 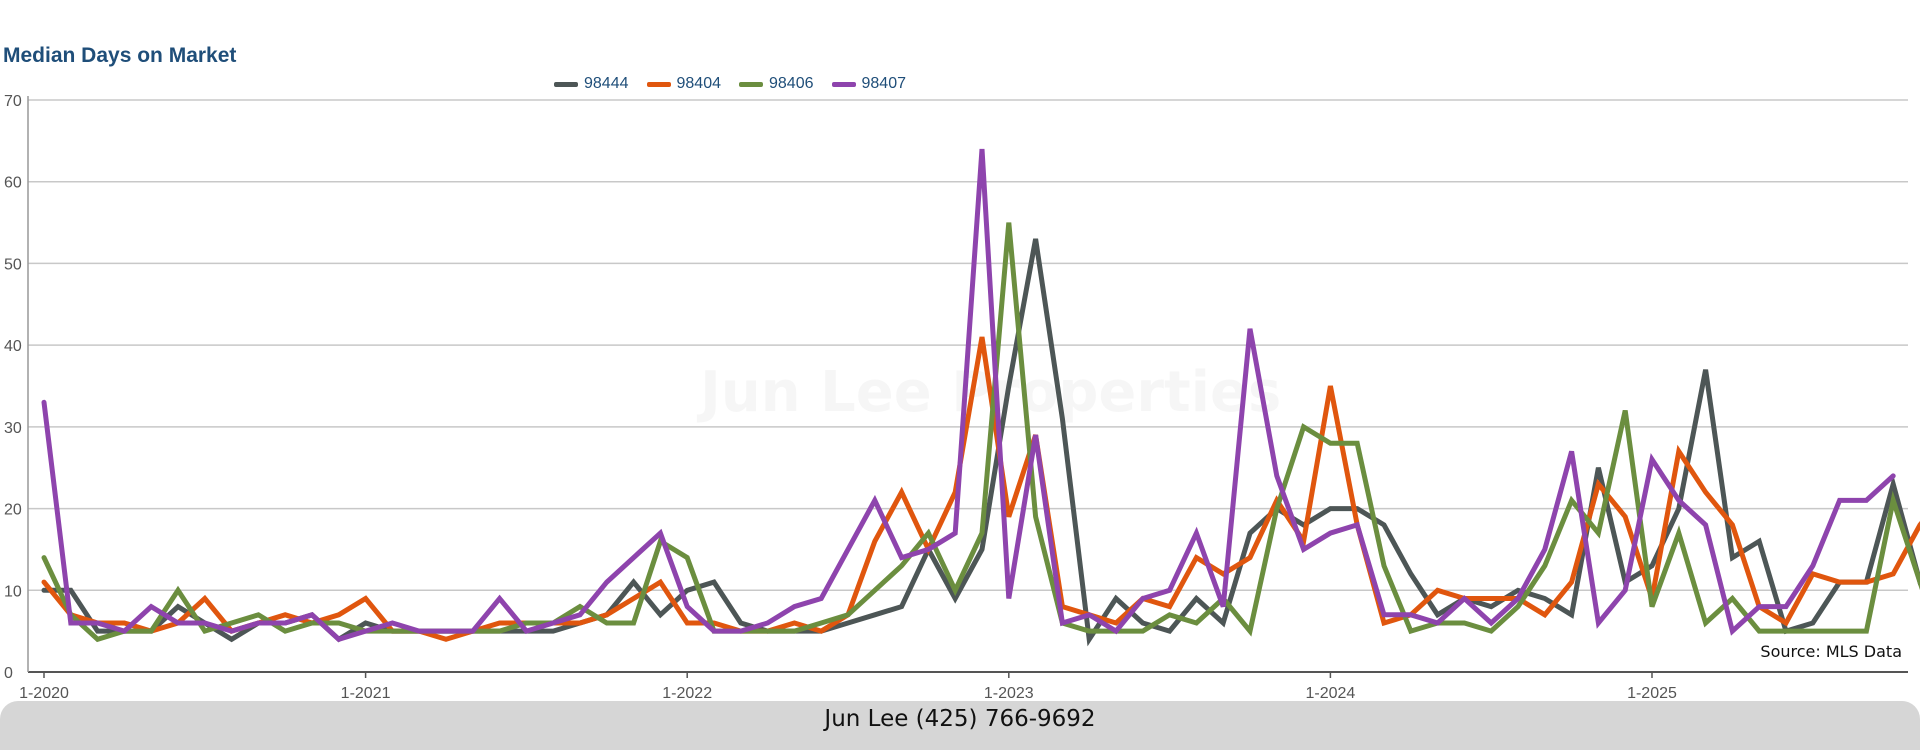 I want to click on footer-bar, so click(x=960, y=725).